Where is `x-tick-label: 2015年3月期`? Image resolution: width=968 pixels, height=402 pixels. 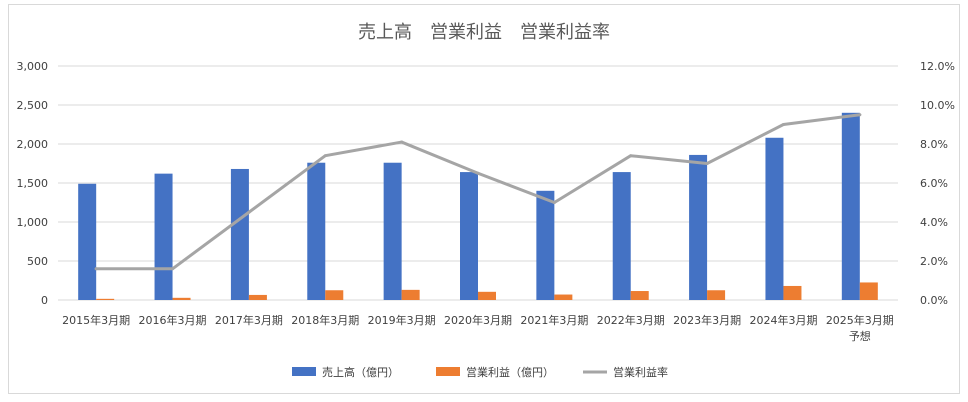
x-tick-label: 2015年3月期 is located at coordinates (96, 320).